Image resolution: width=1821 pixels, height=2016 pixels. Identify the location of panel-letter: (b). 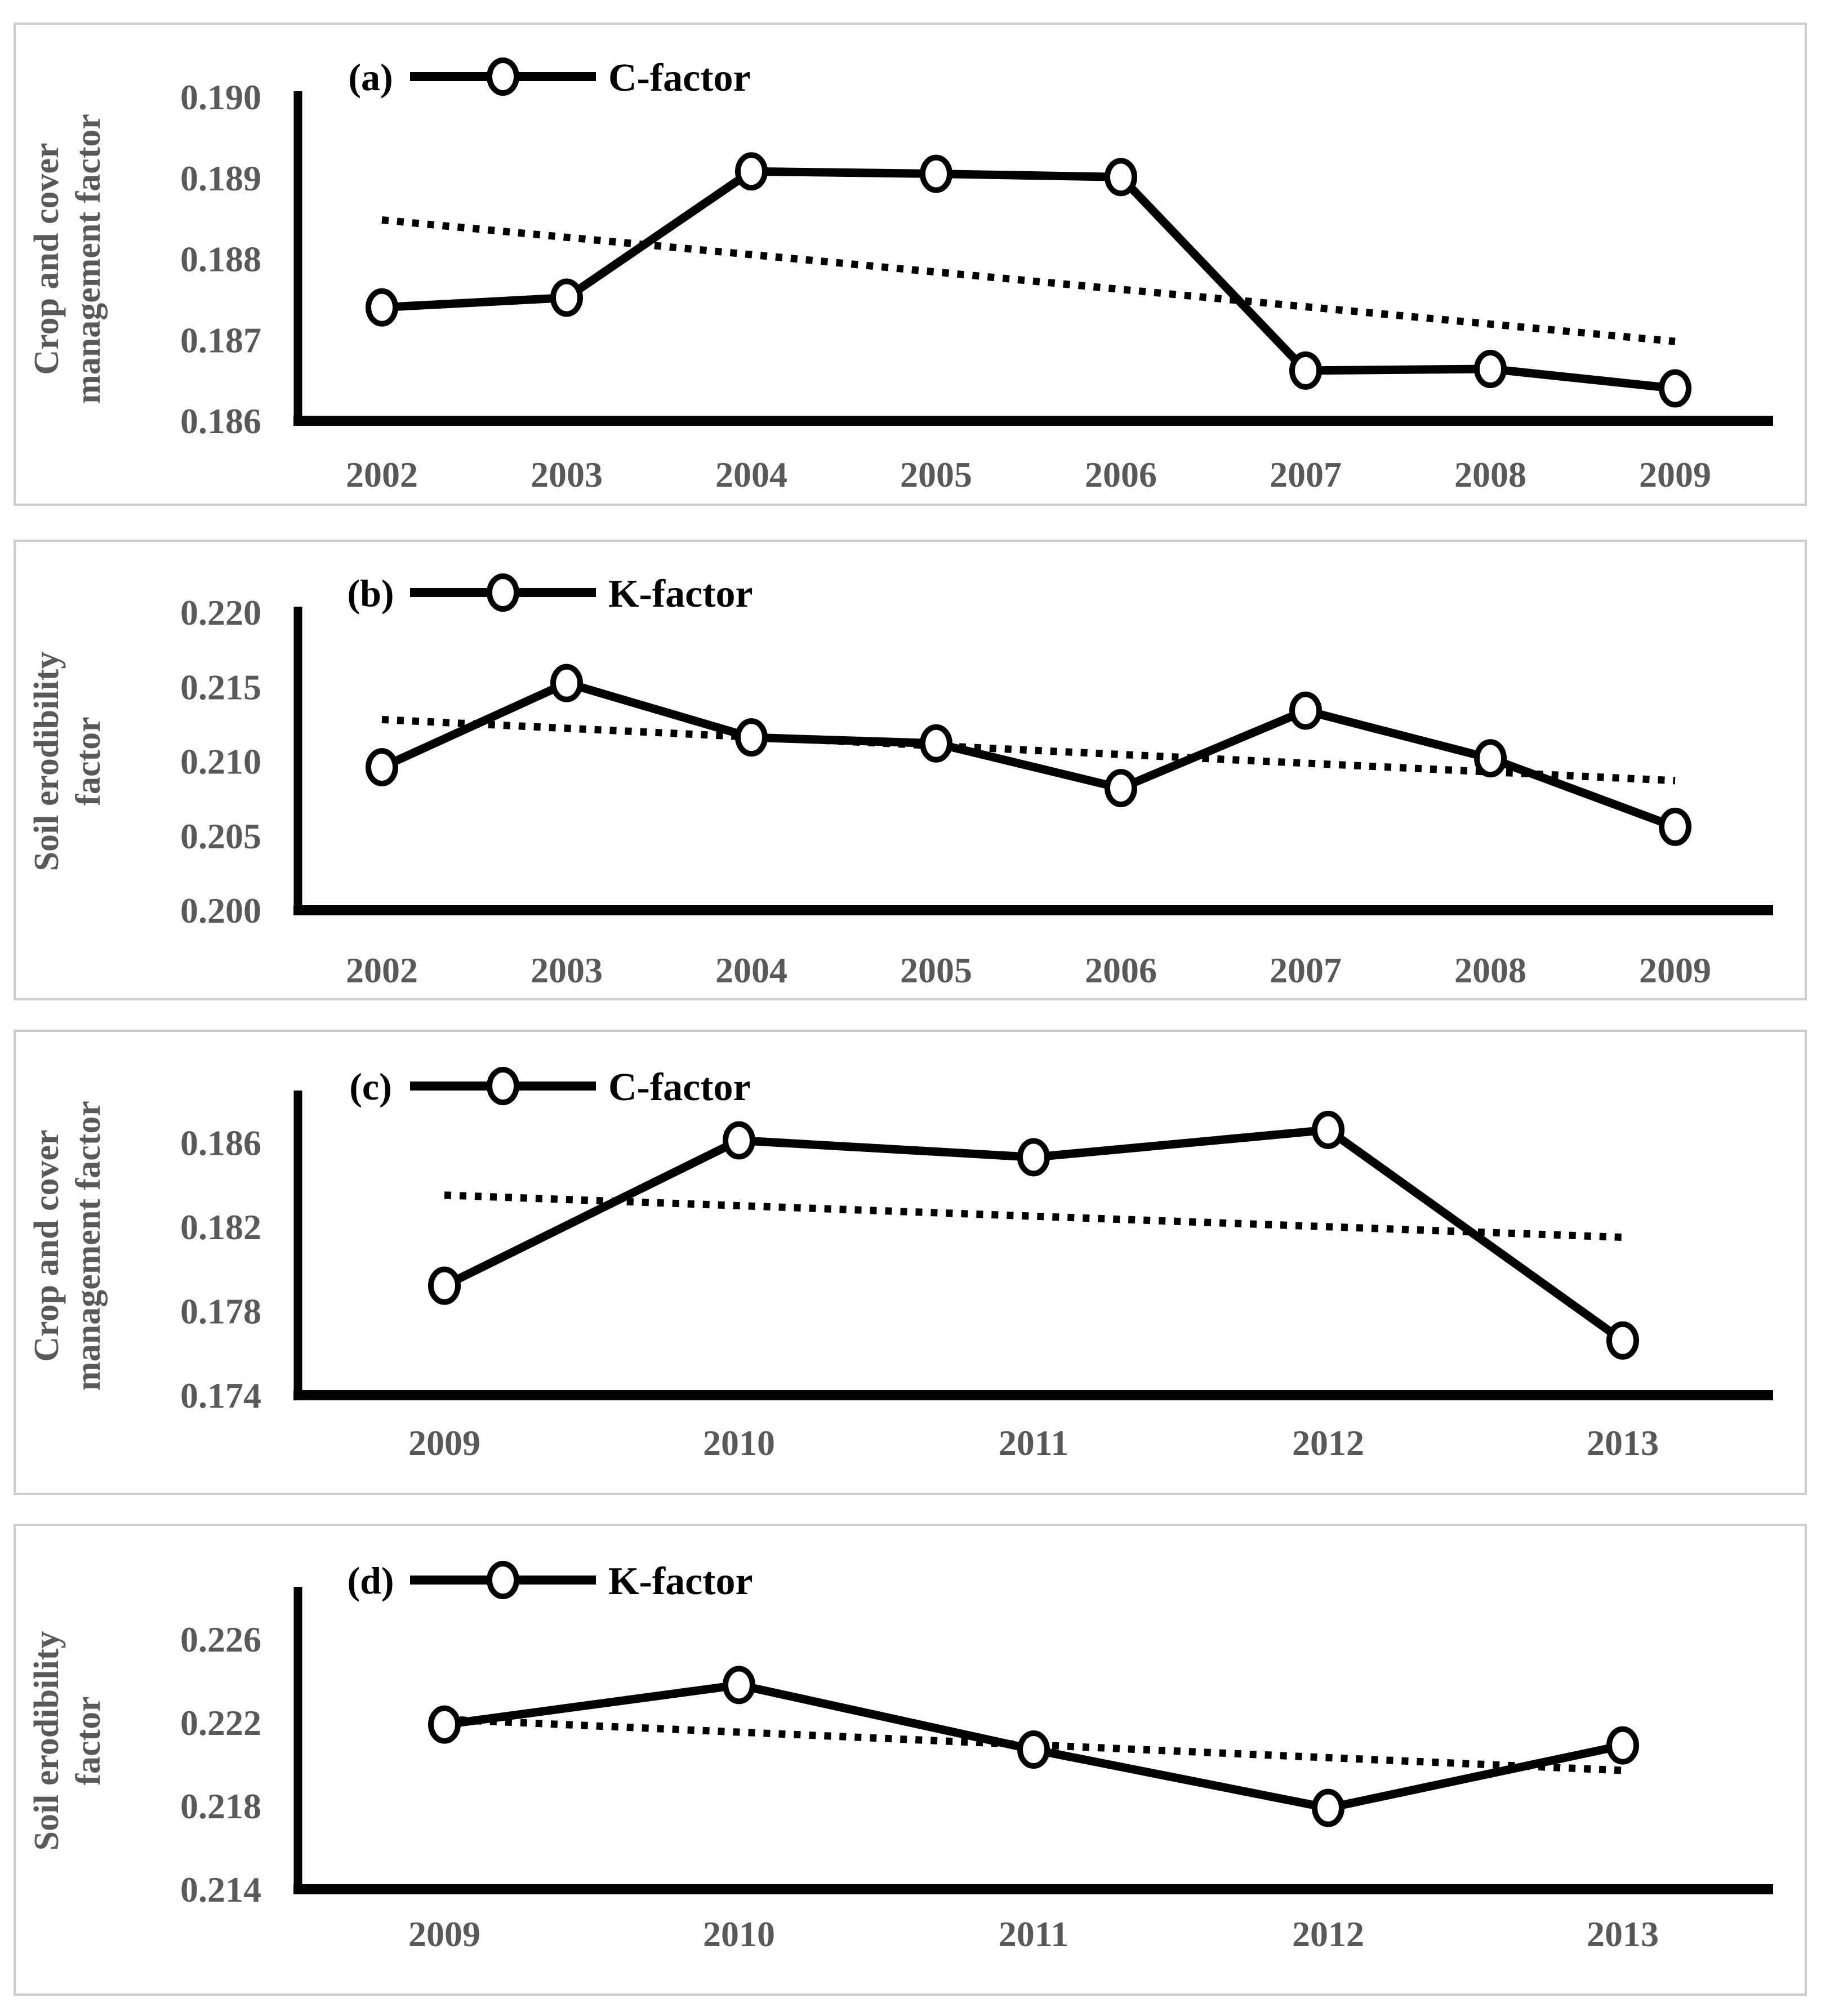
(370, 593).